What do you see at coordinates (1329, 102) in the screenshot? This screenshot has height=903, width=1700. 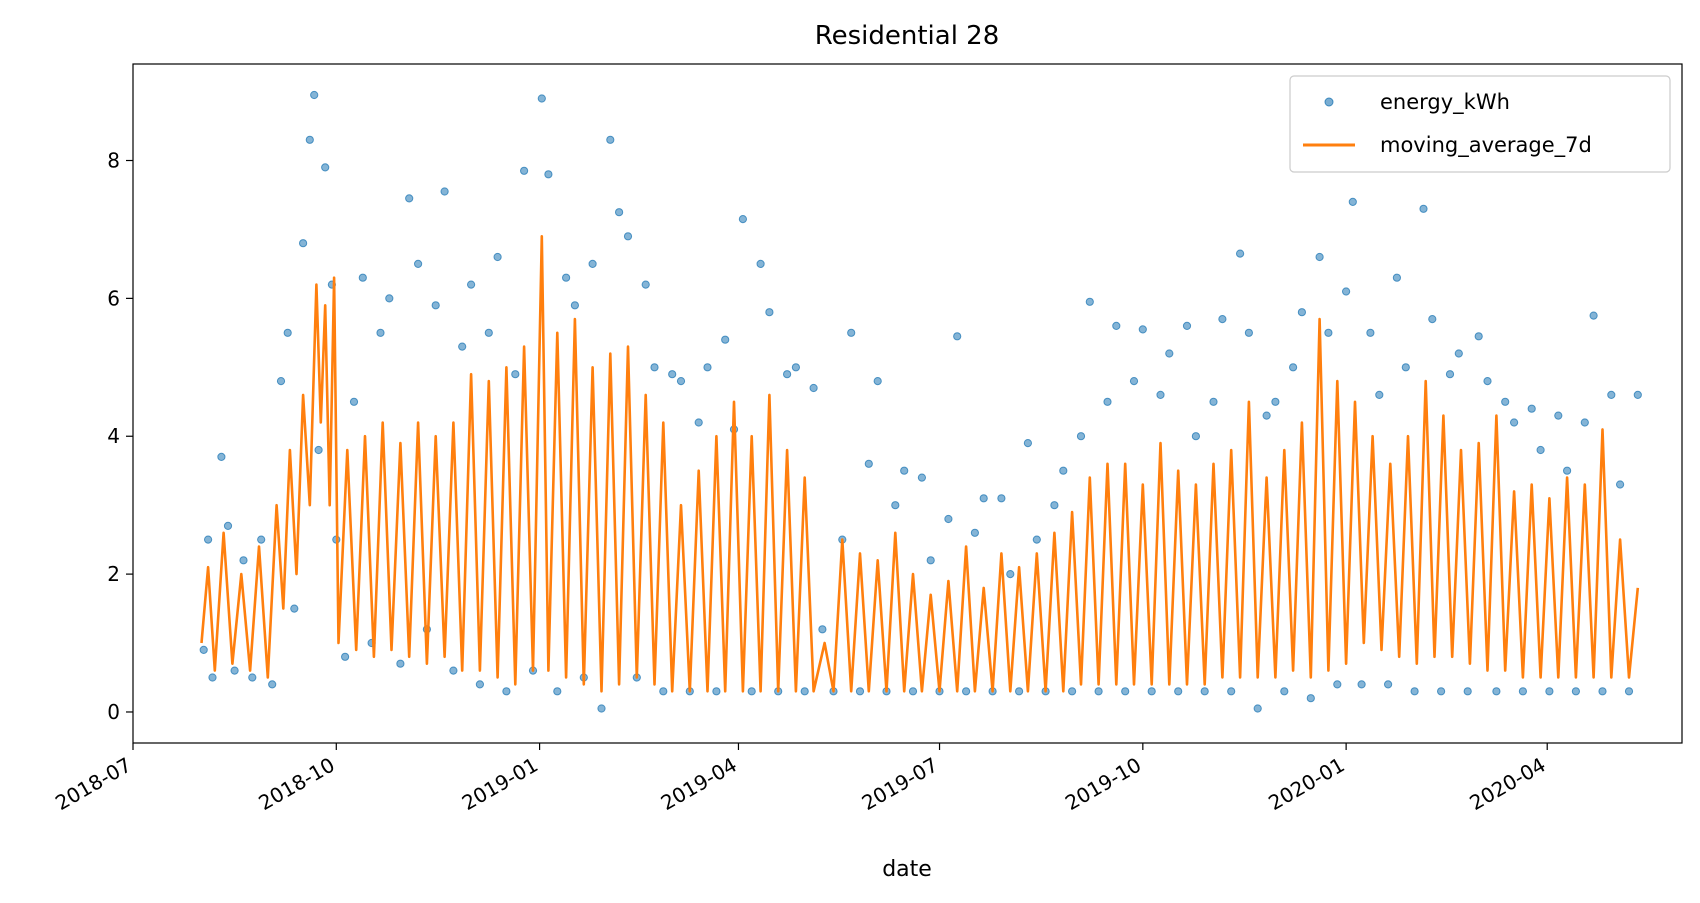 I see `legend-energy-marker` at bounding box center [1329, 102].